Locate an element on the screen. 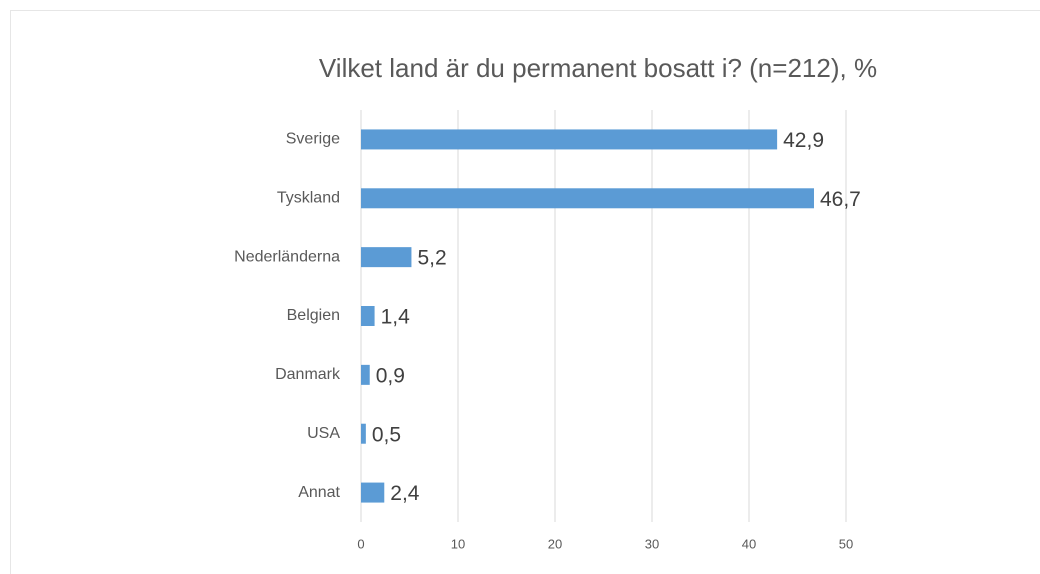 Image resolution: width=1040 pixels, height=574 pixels. x-tick-label: 50 is located at coordinates (846, 543).